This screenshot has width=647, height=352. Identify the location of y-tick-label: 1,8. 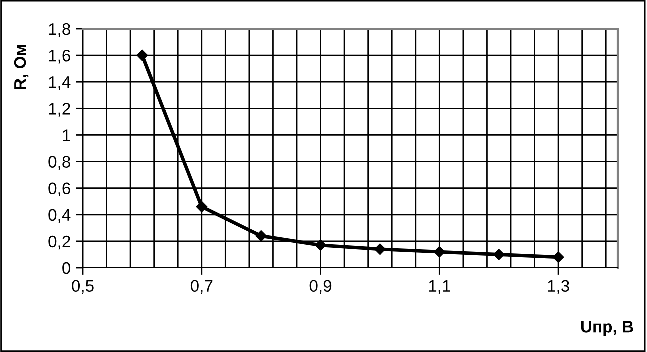
(59, 30).